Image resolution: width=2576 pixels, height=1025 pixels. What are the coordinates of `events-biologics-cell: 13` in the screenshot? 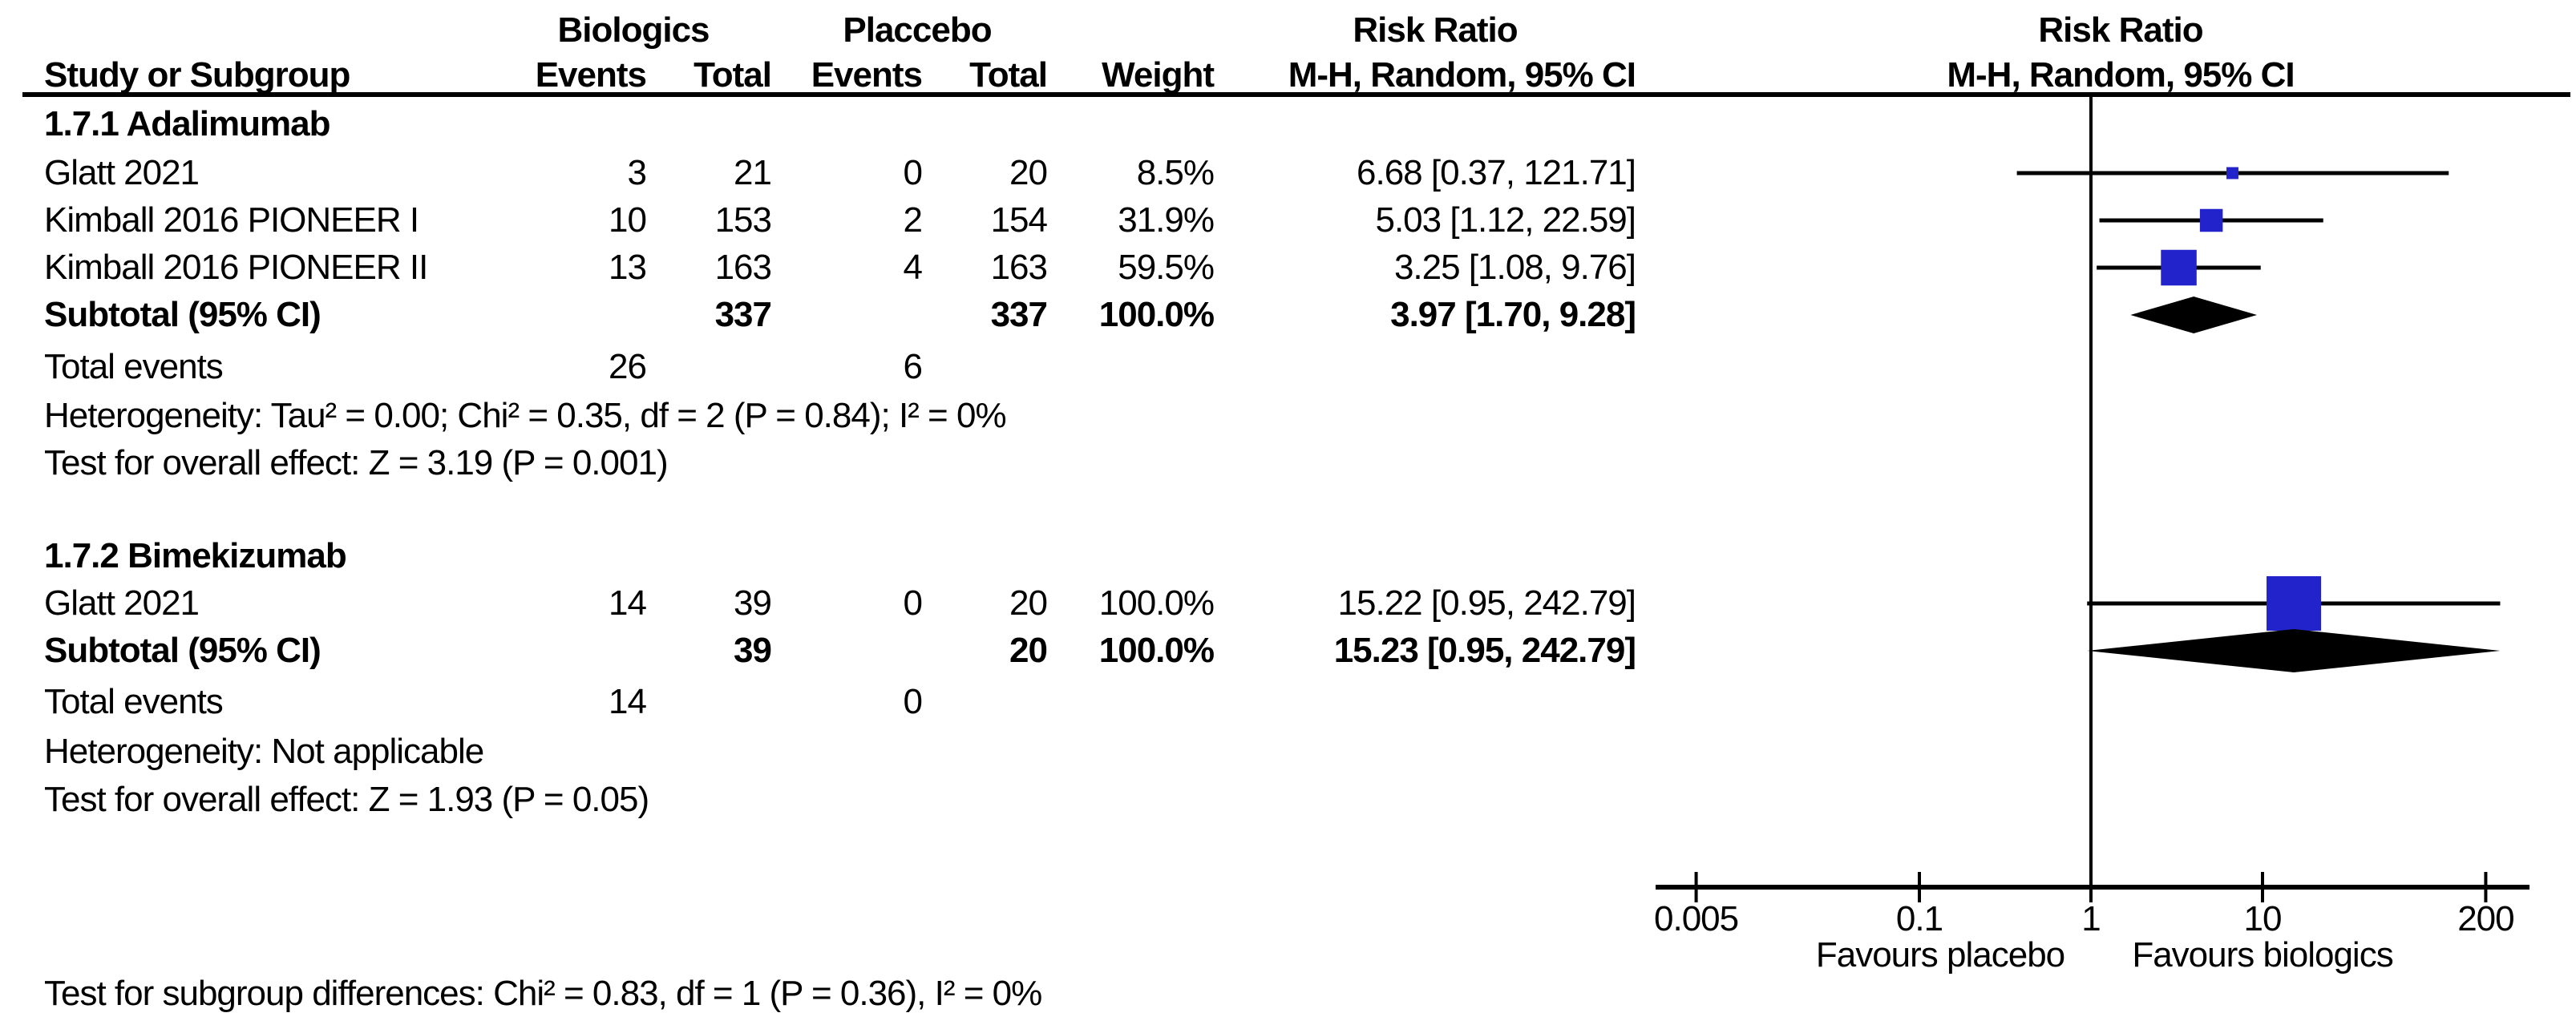 It's located at (628, 267).